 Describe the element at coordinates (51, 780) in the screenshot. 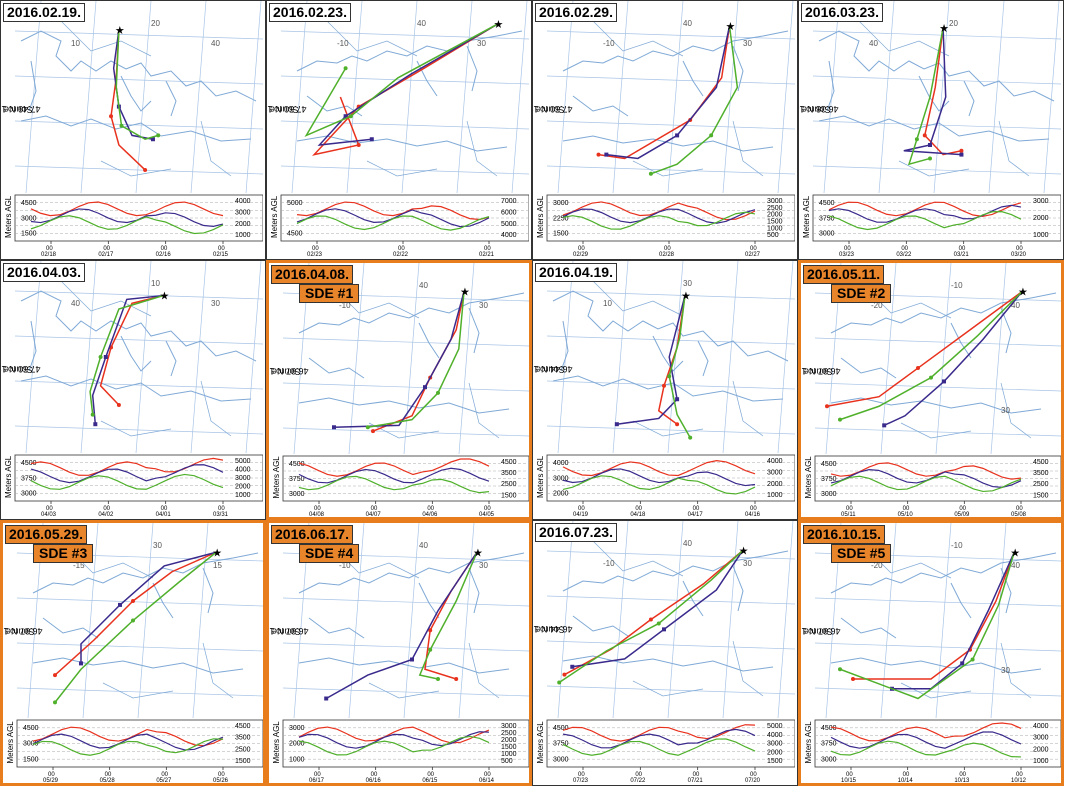

I see `time-date-label: 05/29` at that location.